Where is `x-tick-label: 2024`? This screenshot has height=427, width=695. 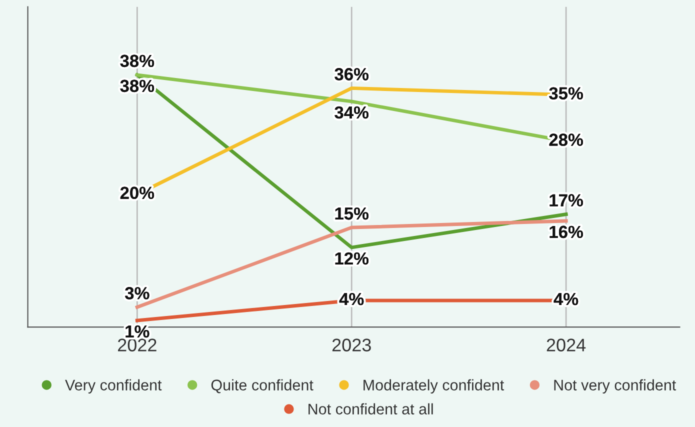
x-tick-label: 2024 is located at coordinates (566, 345).